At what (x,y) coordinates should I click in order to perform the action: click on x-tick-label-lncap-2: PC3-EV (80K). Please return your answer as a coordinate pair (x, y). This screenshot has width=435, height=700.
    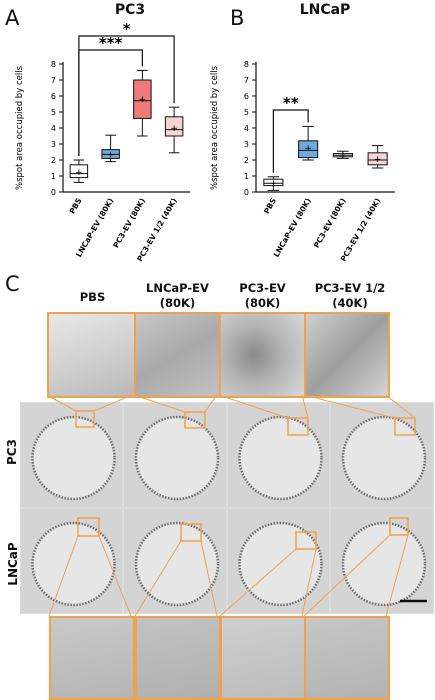
    Looking at the image, I should click on (330, 223).